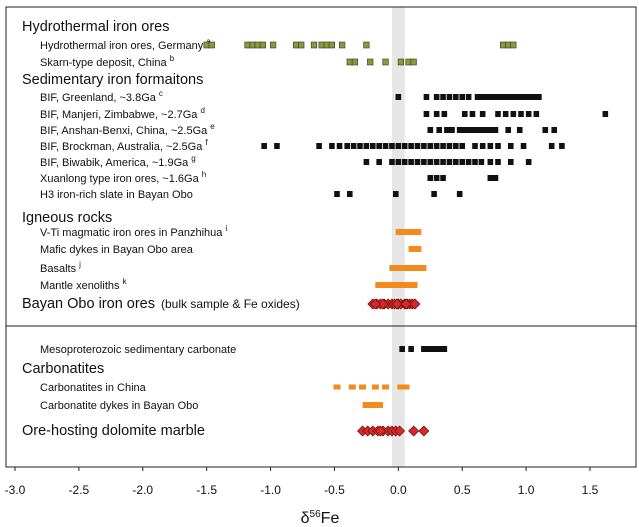 The width and height of the screenshot is (639, 527). Describe the element at coordinates (320, 518) in the screenshot. I see `x-axis-title: δ56Fe` at that location.